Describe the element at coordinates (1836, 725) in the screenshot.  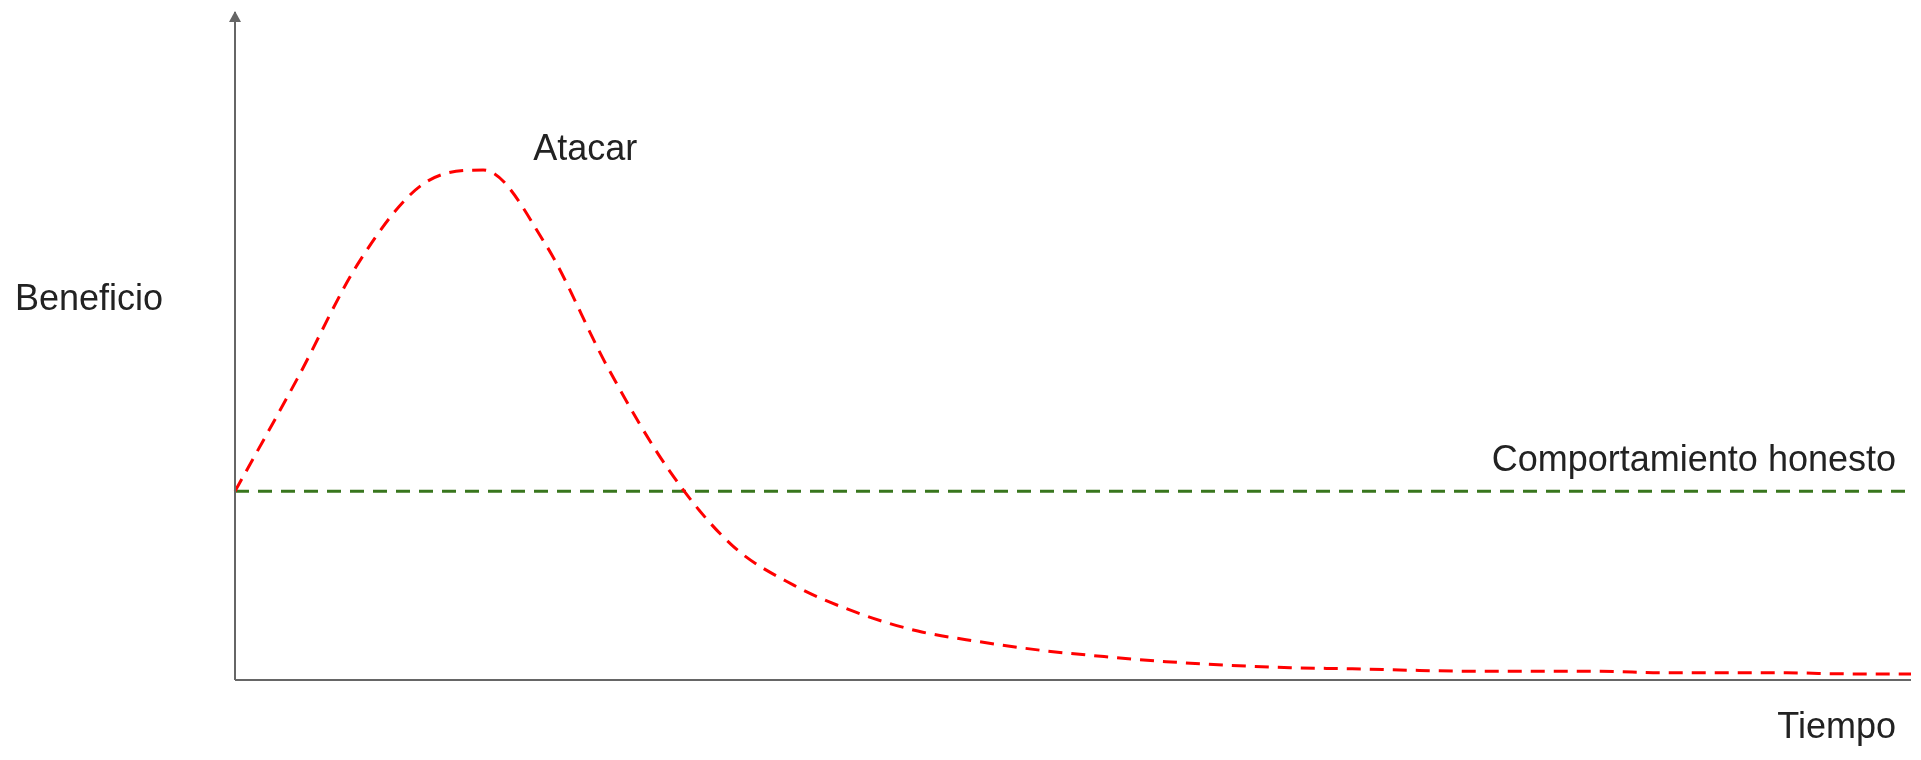
I see `x-axis-title: Tiempo` at that location.